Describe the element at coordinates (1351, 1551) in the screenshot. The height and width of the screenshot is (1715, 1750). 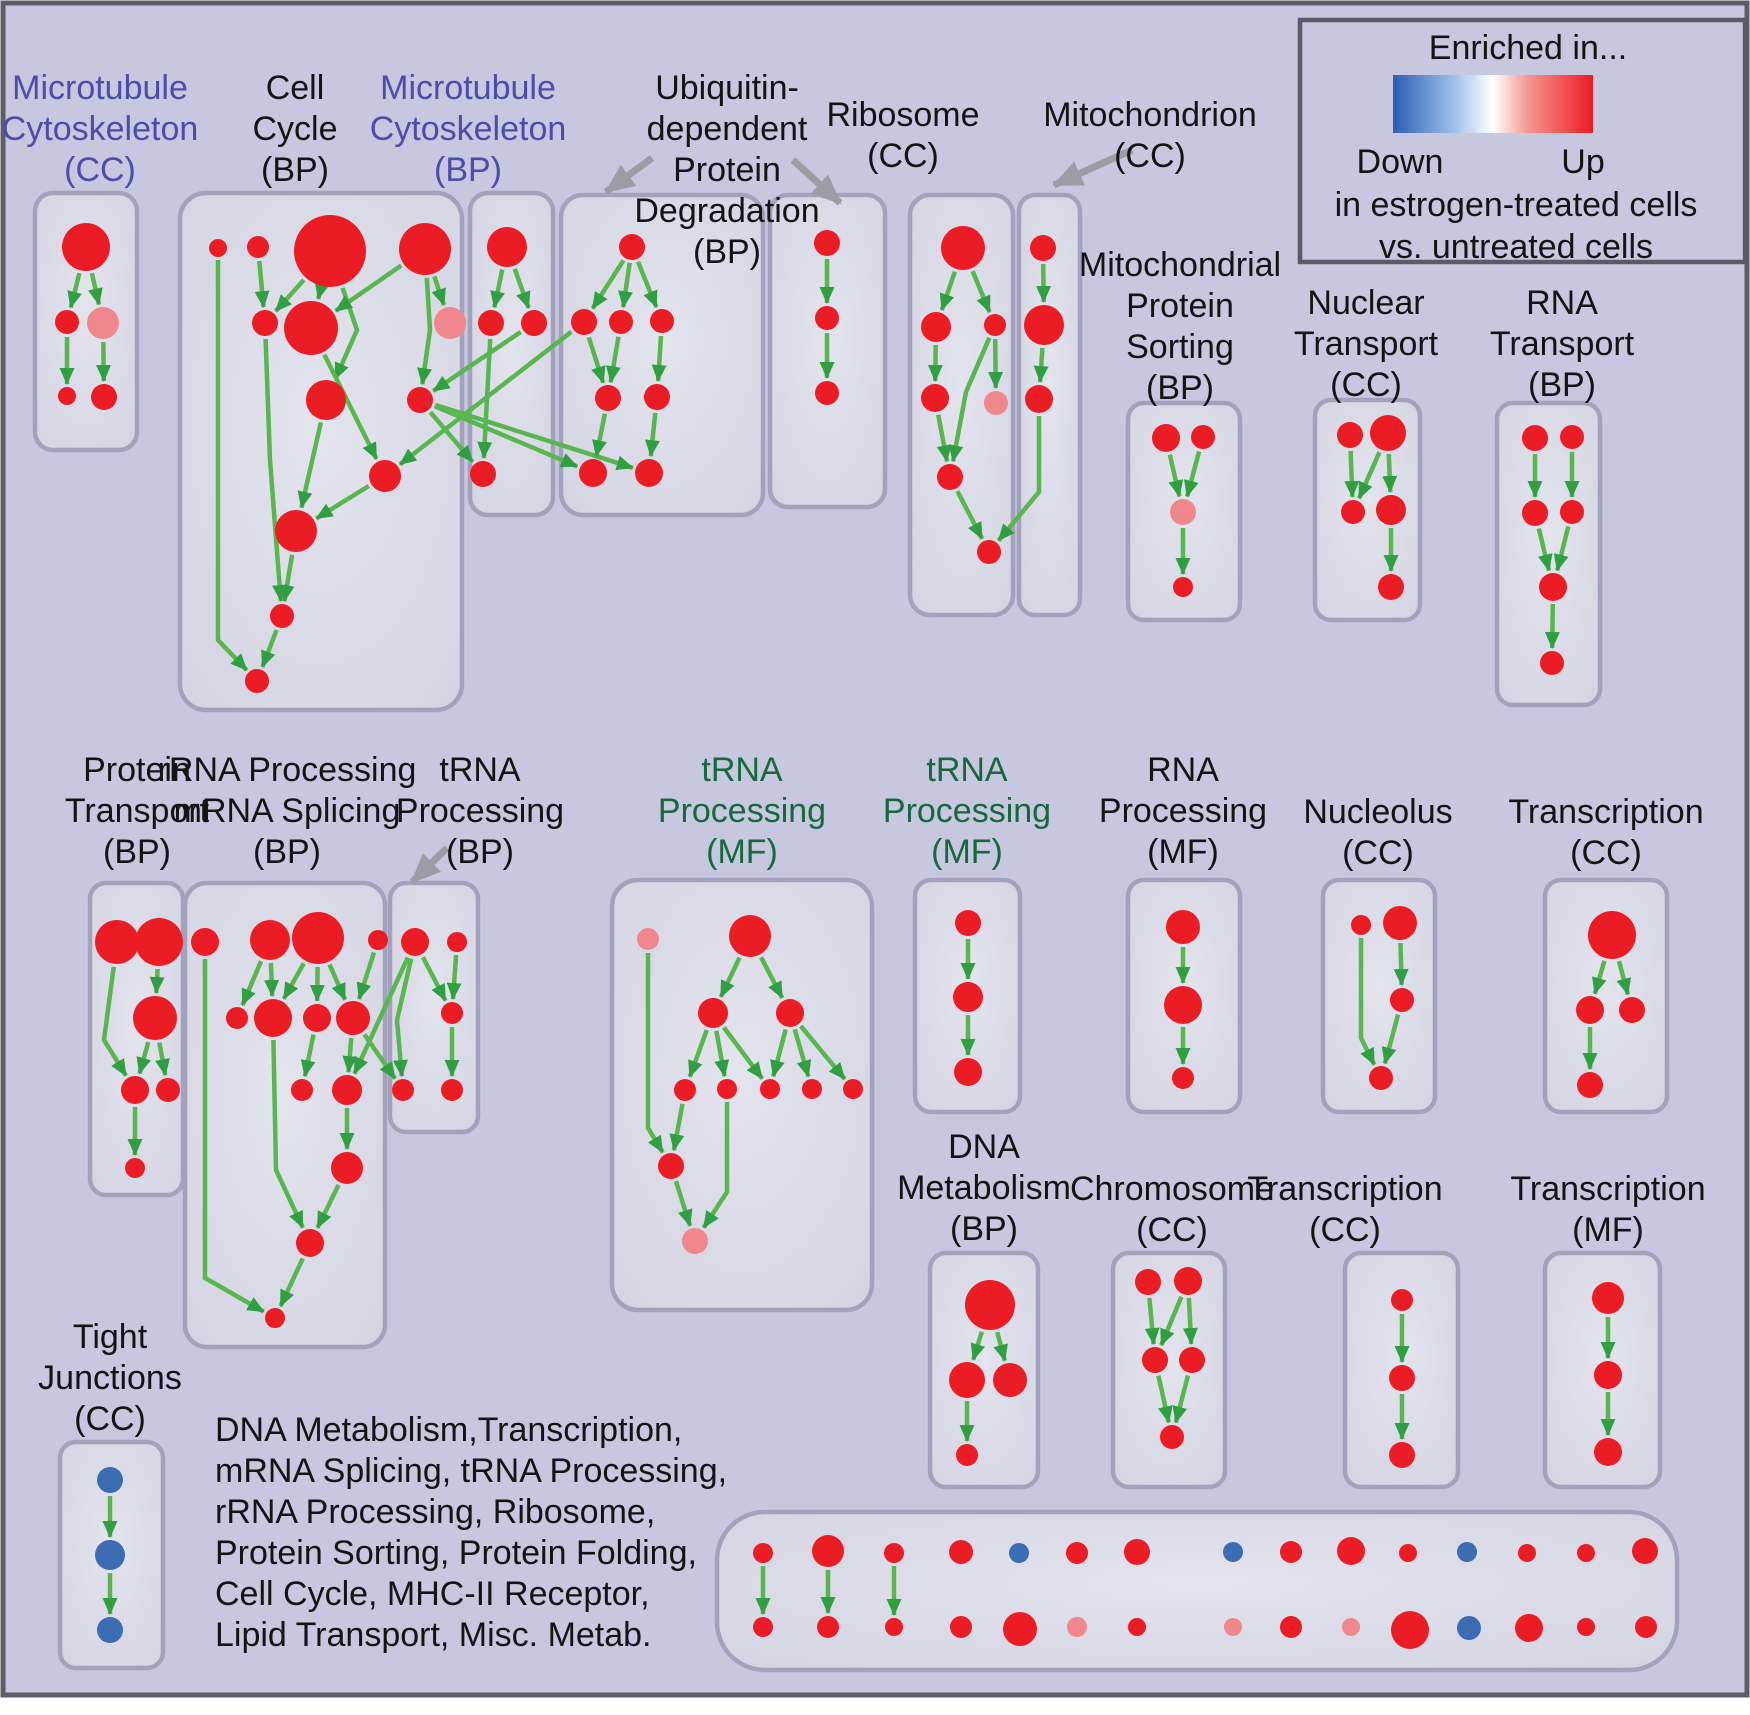
I see `node-bt10` at that location.